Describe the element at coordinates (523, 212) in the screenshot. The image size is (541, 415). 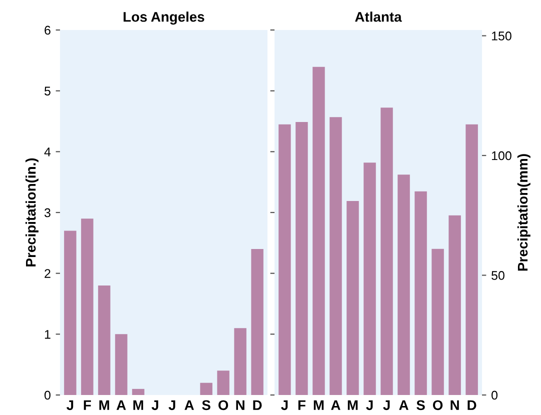
I see `y2-axis-title: Precipitation(mm)` at that location.